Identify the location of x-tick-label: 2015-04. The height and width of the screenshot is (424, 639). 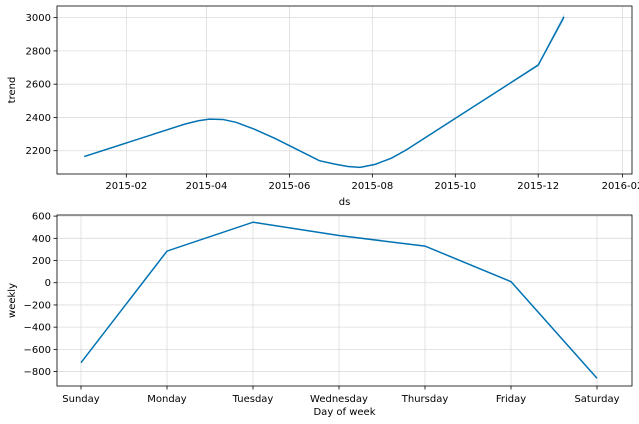
(207, 186).